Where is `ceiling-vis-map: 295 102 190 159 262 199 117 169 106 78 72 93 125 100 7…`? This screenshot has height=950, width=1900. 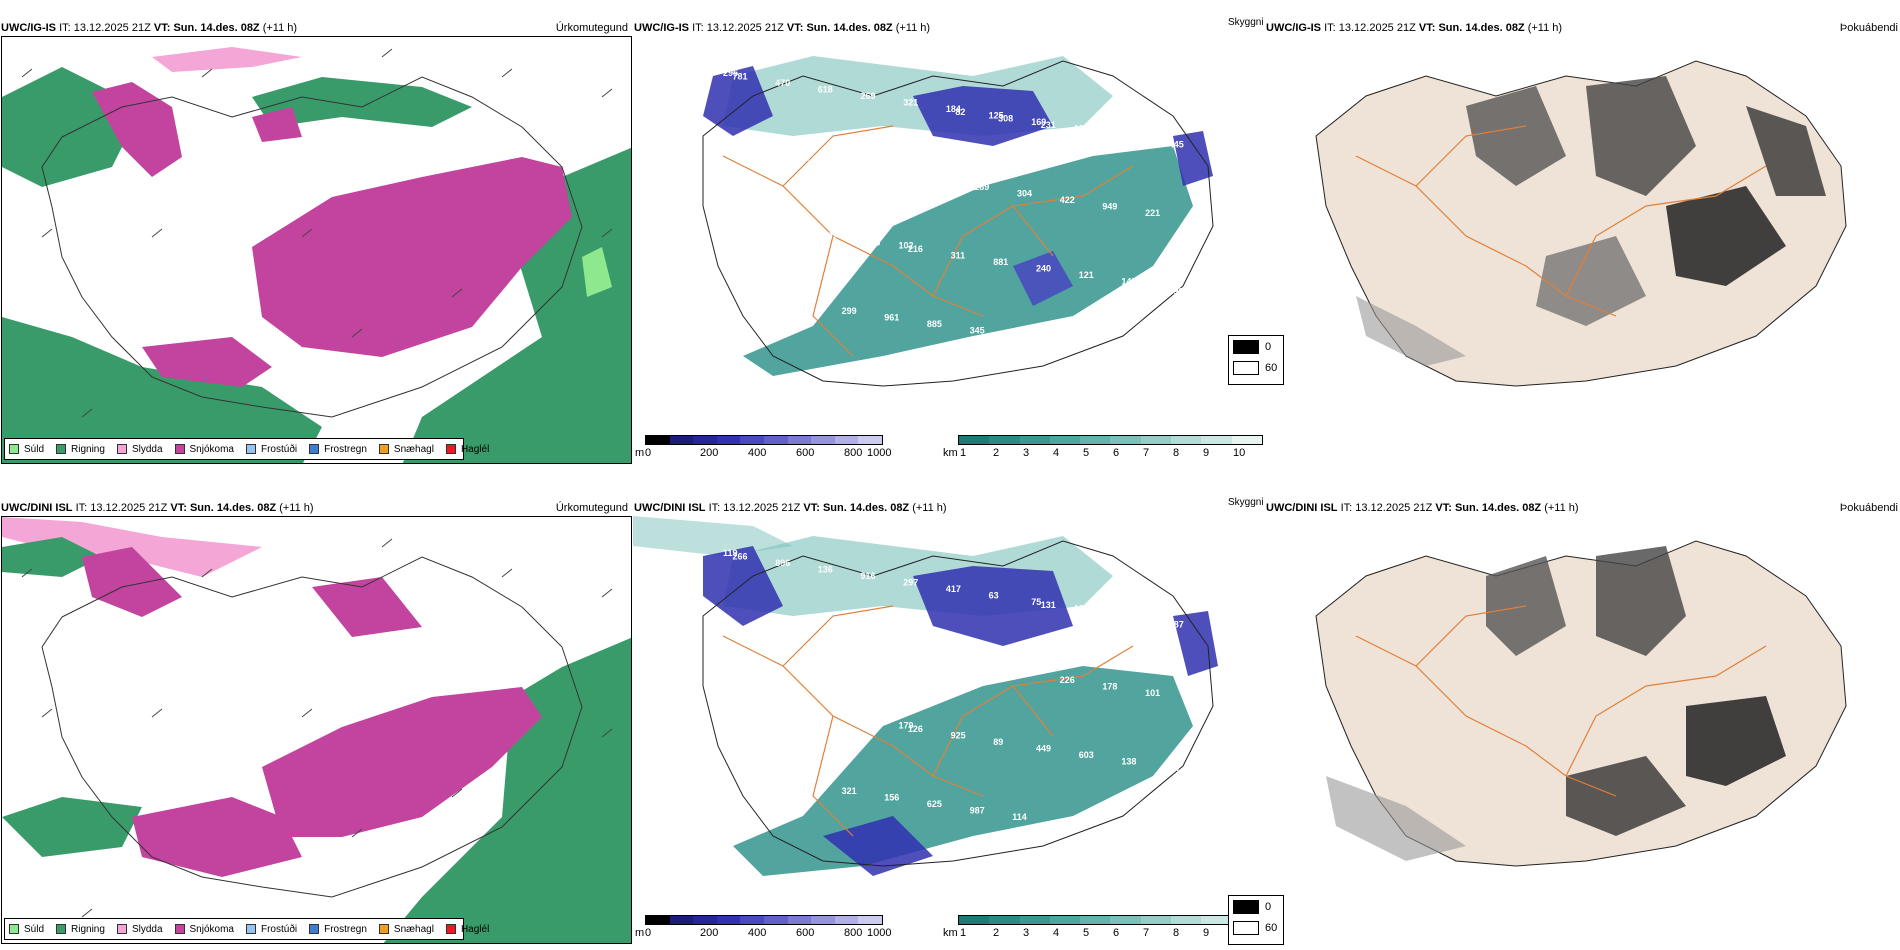
ceiling-vis-map: 295 102 190 159 262 199 117 169 106 78 72 93 125 100 7… is located at coordinates (949, 233).